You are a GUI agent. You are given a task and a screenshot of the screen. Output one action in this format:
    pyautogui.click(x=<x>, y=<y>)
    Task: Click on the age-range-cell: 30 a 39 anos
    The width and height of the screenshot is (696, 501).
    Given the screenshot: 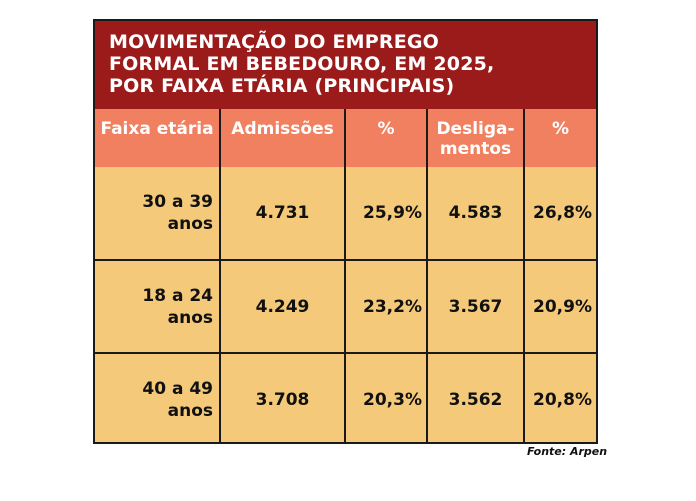 What is the action you would take?
    pyautogui.click(x=158, y=214)
    